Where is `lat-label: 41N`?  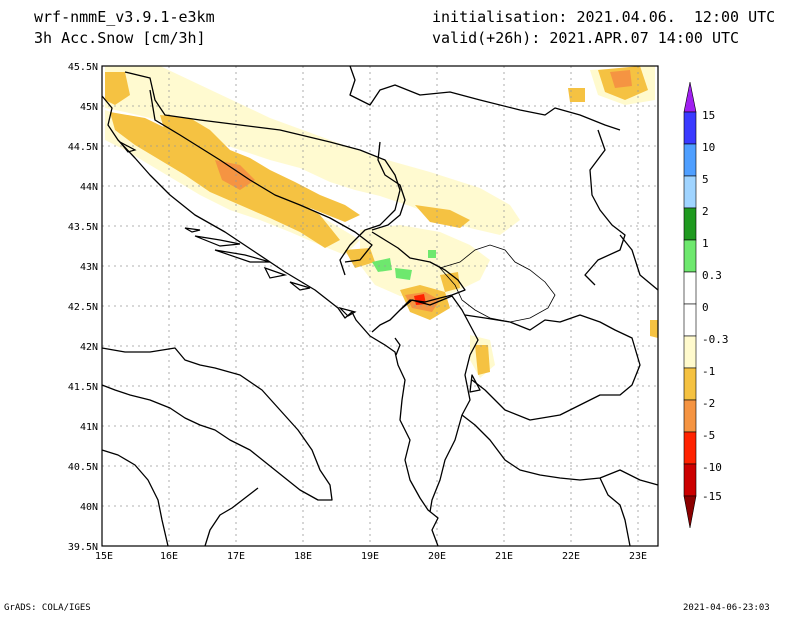 lat-label: 41N is located at coordinates (89, 427).